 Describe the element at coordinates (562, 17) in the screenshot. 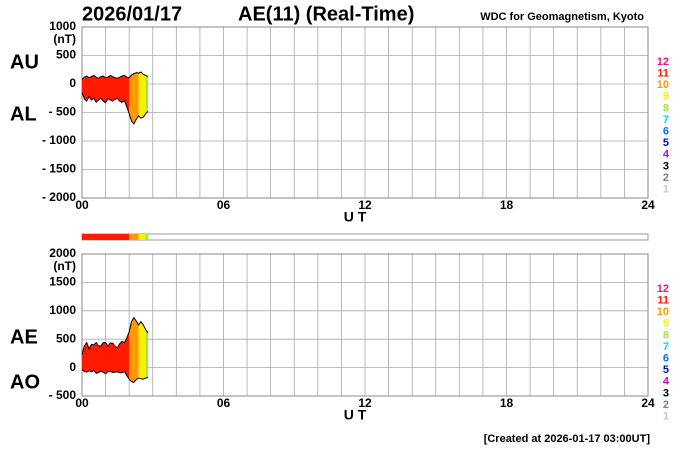

I see `source: WDC for Geomagnetism, Kyoto` at that location.